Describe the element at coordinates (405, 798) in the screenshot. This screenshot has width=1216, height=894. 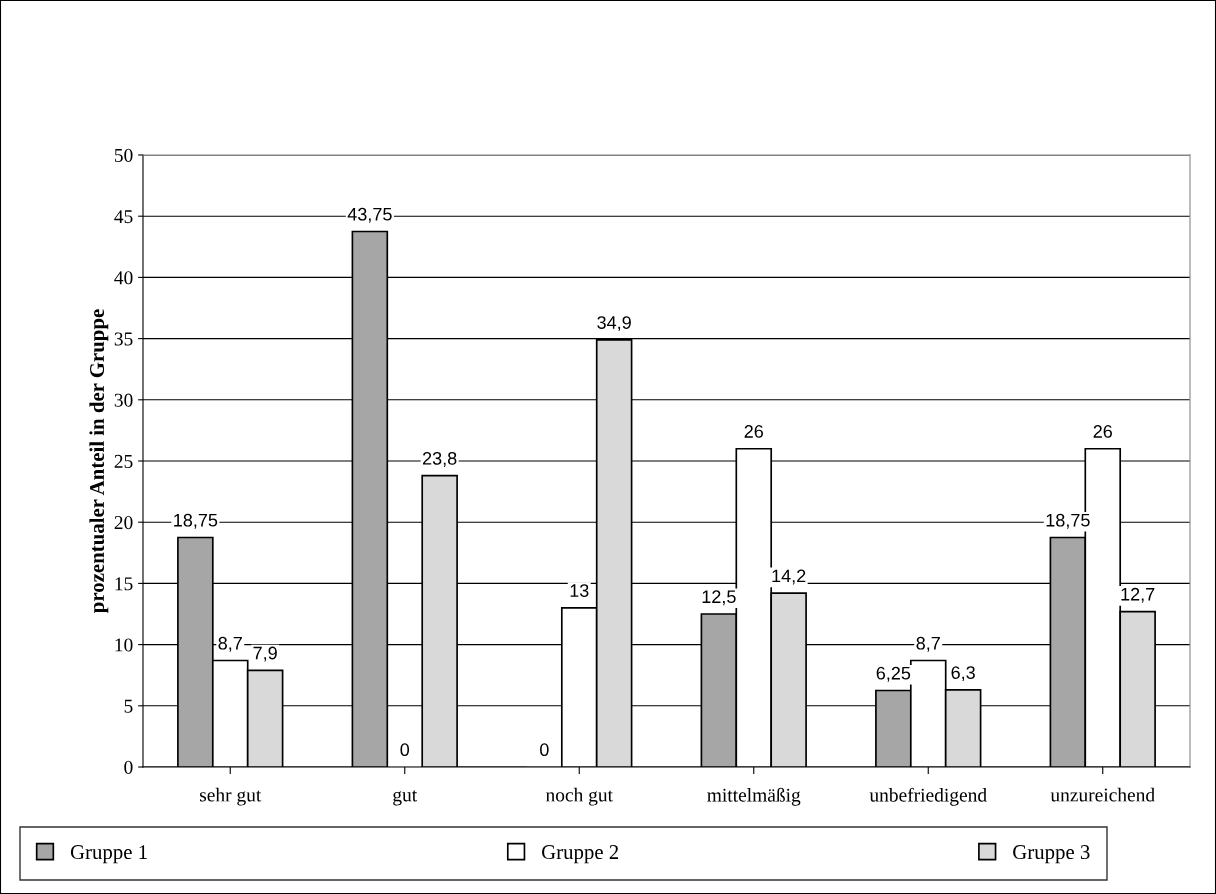
I see `x-tick-label: gut` at that location.